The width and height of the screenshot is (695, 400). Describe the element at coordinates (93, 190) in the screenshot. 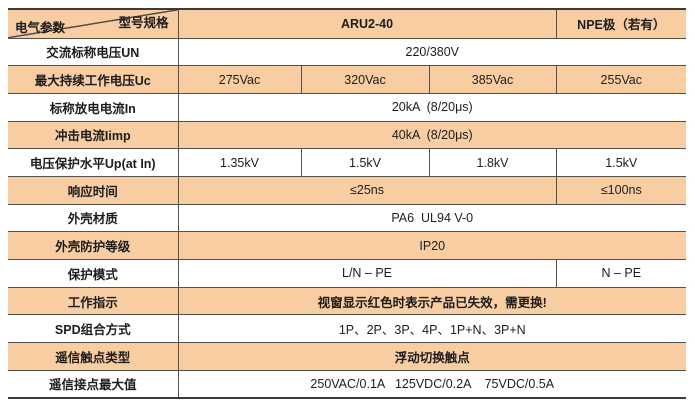

I see `param-label: 响应时间` at that location.